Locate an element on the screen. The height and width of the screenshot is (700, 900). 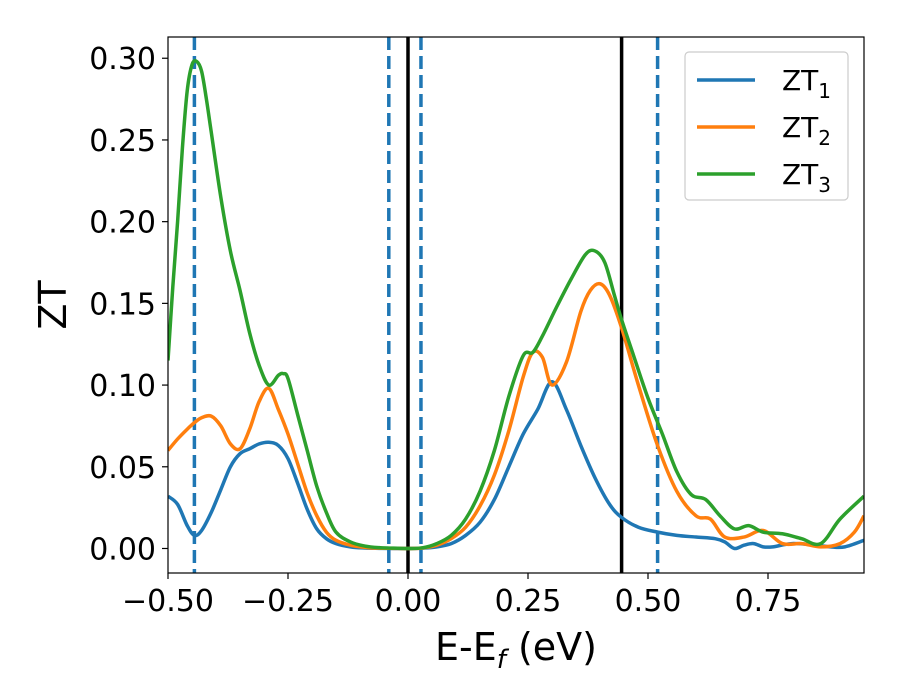
y-axis: 0.00 0.05 0.10 0.15 0.20 0.25 0.30 is located at coordinates (128, 304).